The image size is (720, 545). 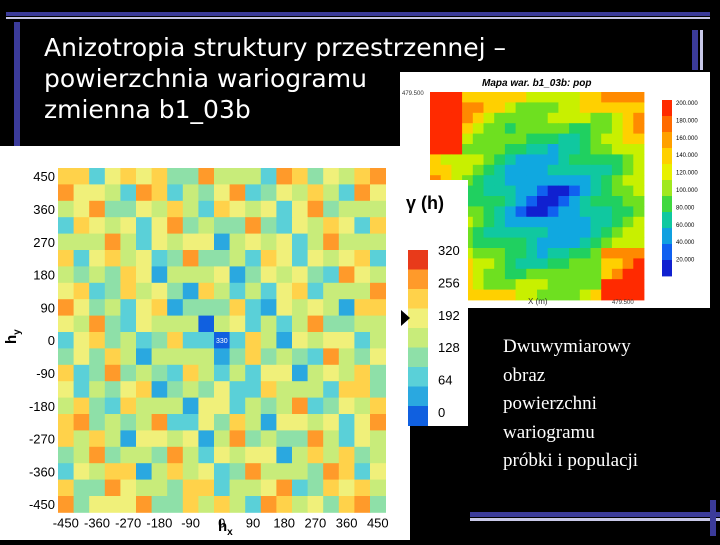 I want to click on x-tick-label: 180, so click(x=284, y=522).